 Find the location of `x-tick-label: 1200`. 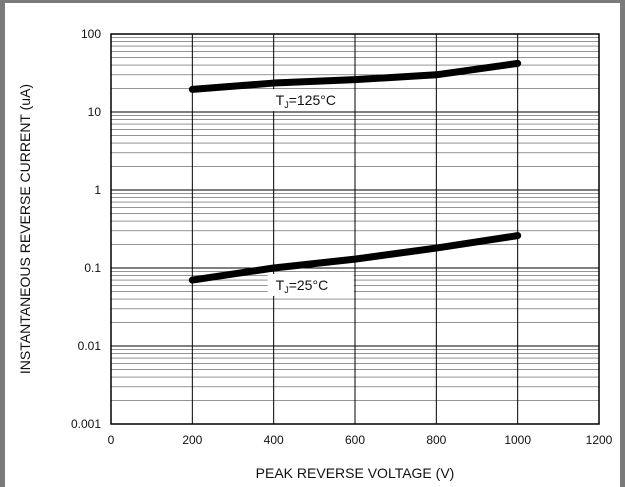

x-tick-label: 1200 is located at coordinates (599, 440).